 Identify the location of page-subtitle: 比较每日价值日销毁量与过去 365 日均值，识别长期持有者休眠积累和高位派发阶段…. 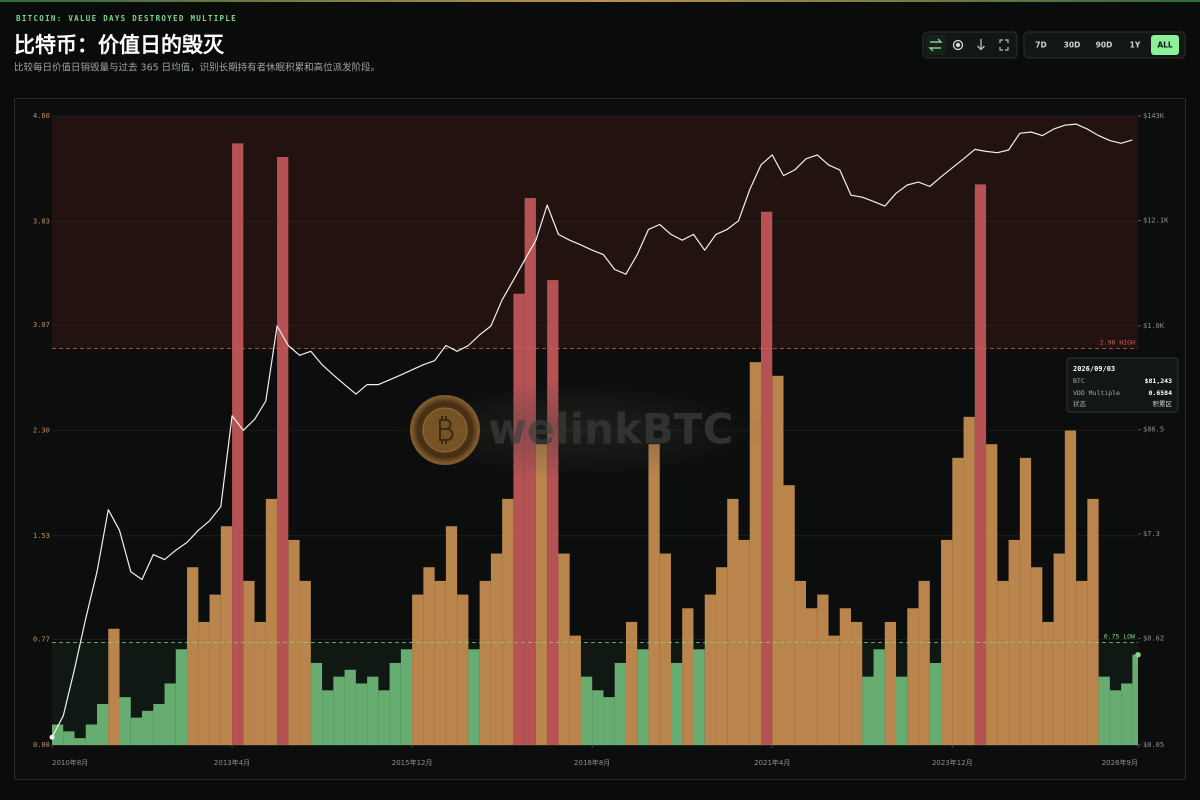
(197, 68).